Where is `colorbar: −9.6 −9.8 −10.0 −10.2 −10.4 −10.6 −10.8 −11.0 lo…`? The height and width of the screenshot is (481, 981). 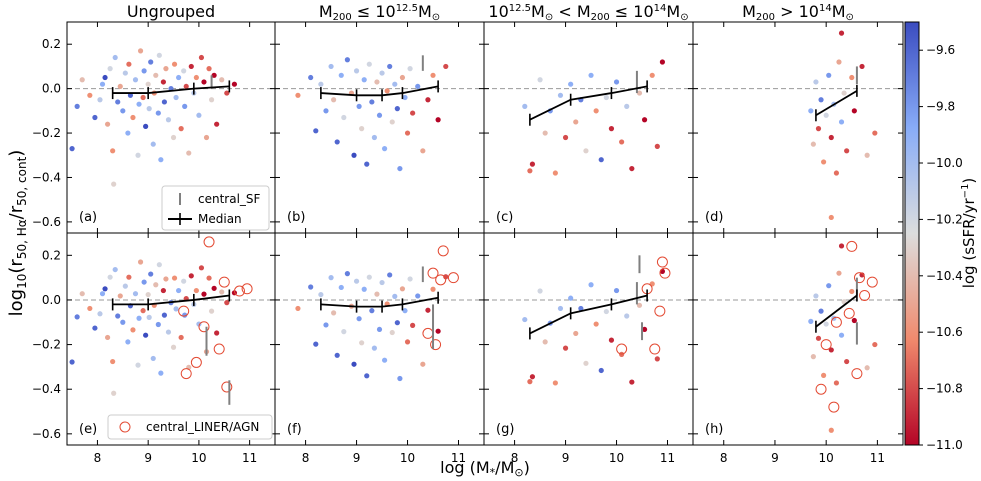 colorbar: −9.6 −9.8 −10.0 −10.2 −10.4 −10.6 −10.8 −11.0 lo… is located at coordinates (941, 236).